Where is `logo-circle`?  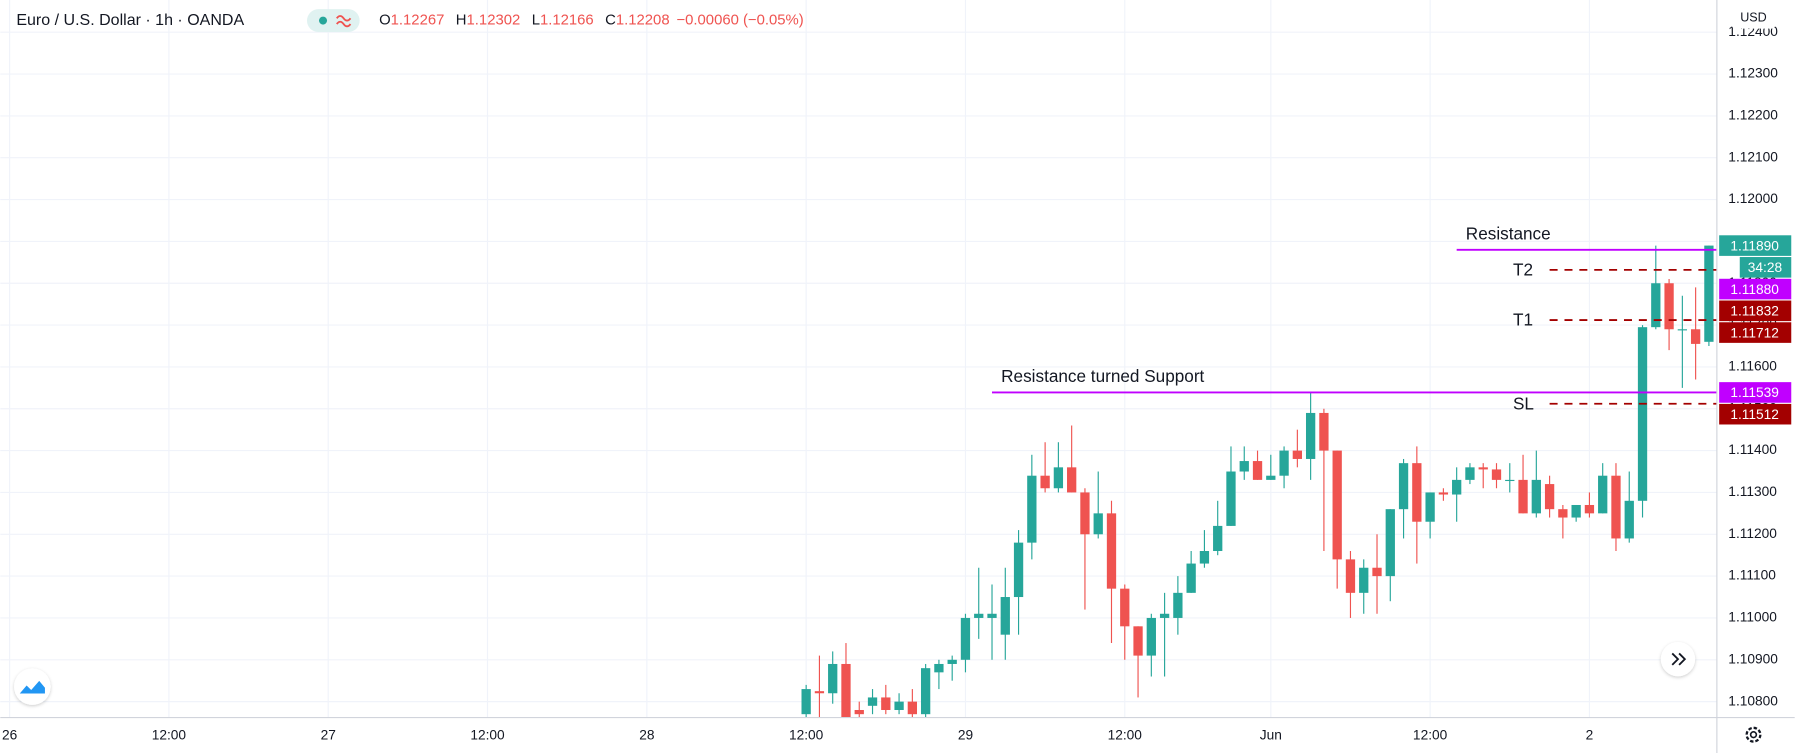
logo-circle is located at coordinates (32, 686).